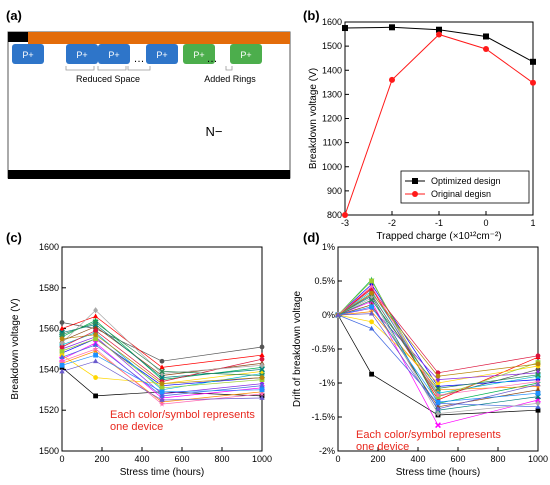 Image resolution: width=550 pixels, height=485 pixels. I want to click on panel-label-a: (a), so click(14, 15).